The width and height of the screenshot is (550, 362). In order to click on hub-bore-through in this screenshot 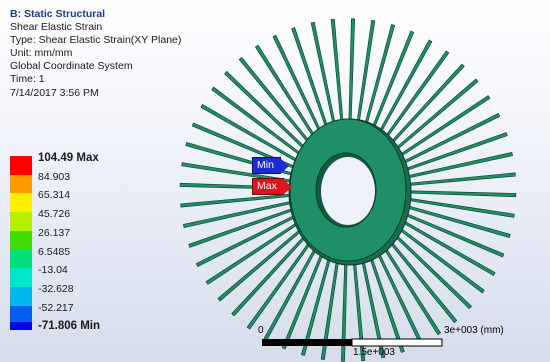, I will do `click(348, 191)`.